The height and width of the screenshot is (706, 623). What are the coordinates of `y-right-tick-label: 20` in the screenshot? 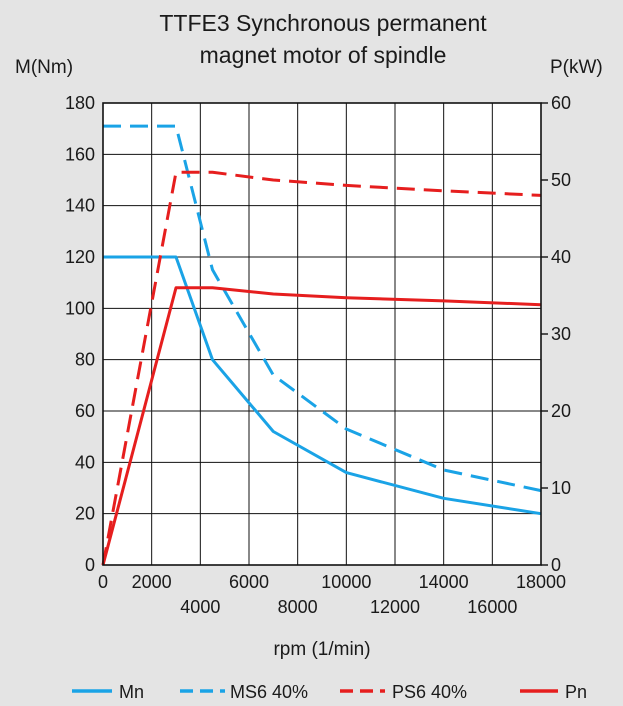 It's located at (561, 411).